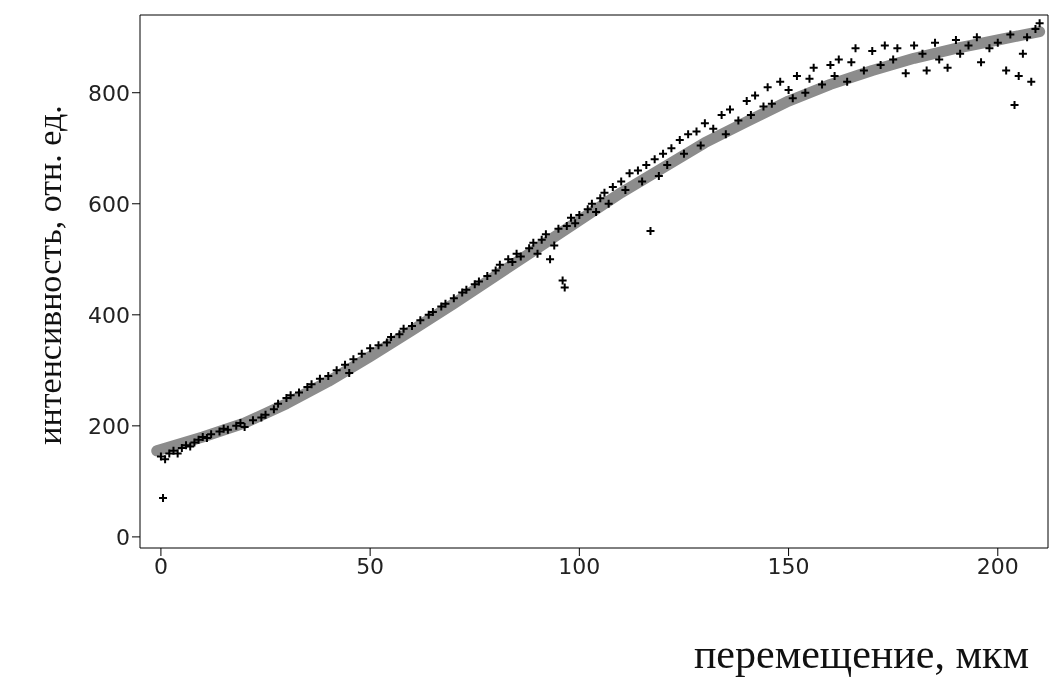 Image resolution: width=1051 pixels, height=684 pixels. I want to click on x-axis-title: перемещение, мкм, so click(861, 654).